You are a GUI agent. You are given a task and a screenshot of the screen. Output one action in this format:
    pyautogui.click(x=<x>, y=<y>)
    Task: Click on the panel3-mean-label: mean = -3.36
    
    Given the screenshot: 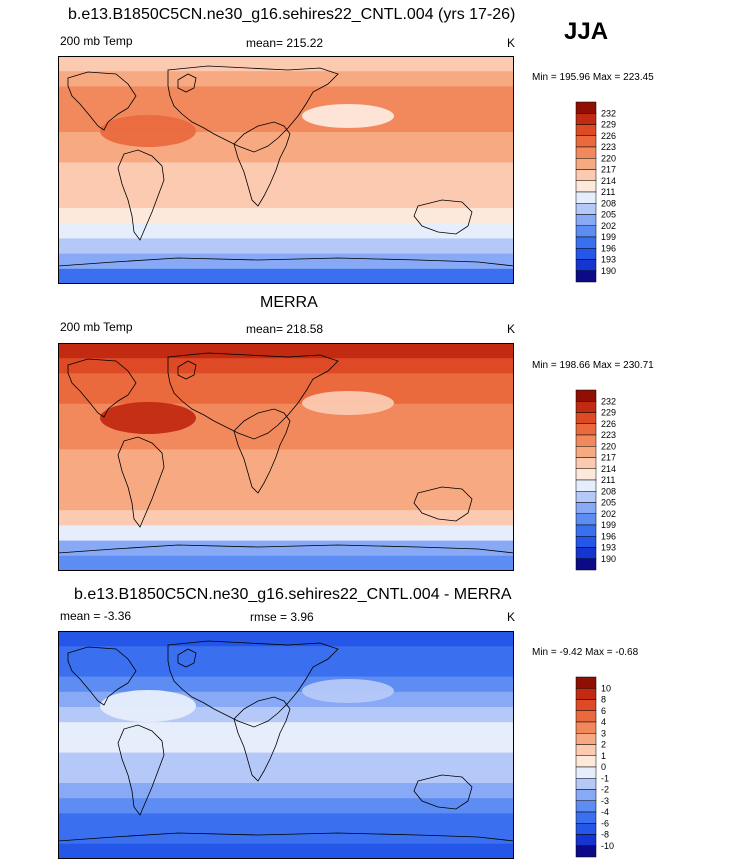 What is the action you would take?
    pyautogui.click(x=96, y=616)
    